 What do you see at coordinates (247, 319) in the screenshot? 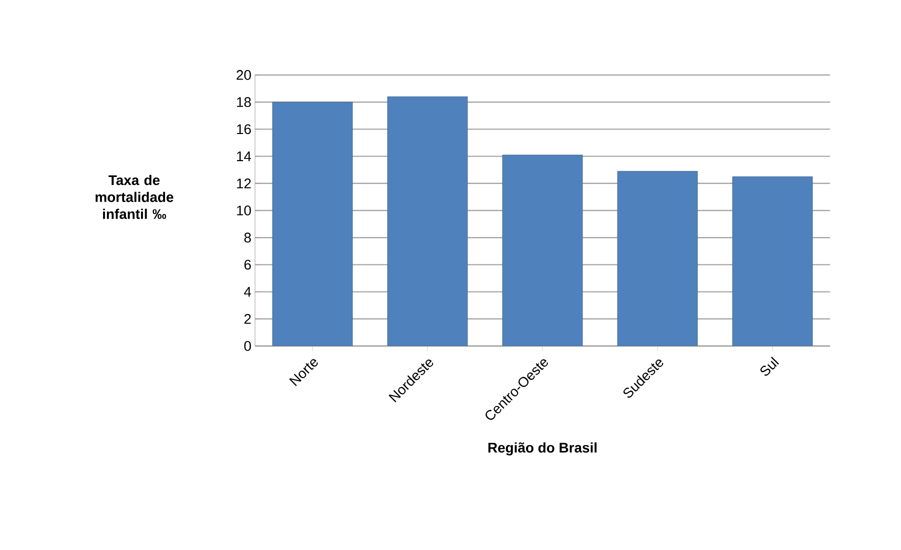
I see `y-tick-label: 2` at bounding box center [247, 319].